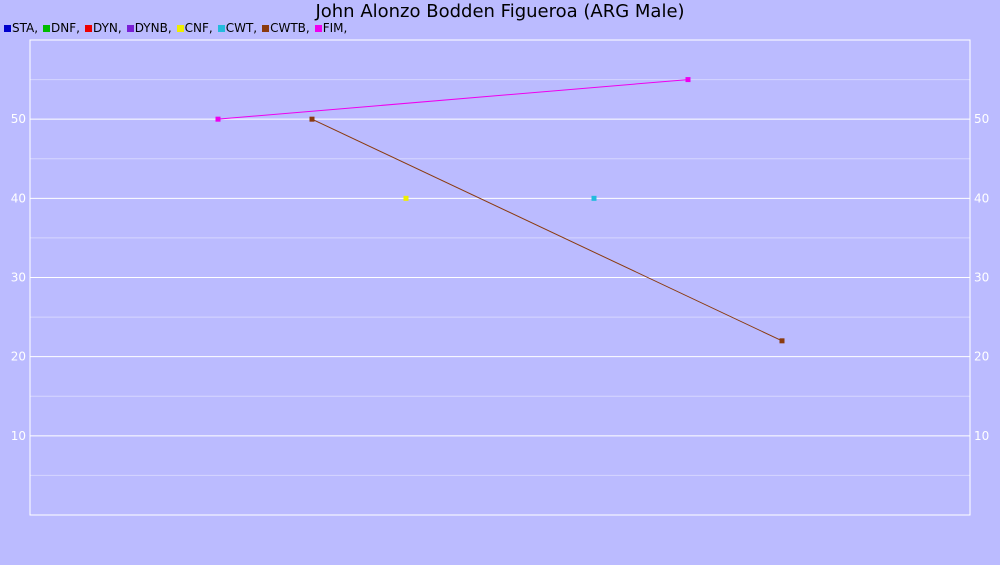 The height and width of the screenshot is (565, 1000). I want to click on legend-label: DNF,, so click(65, 28).